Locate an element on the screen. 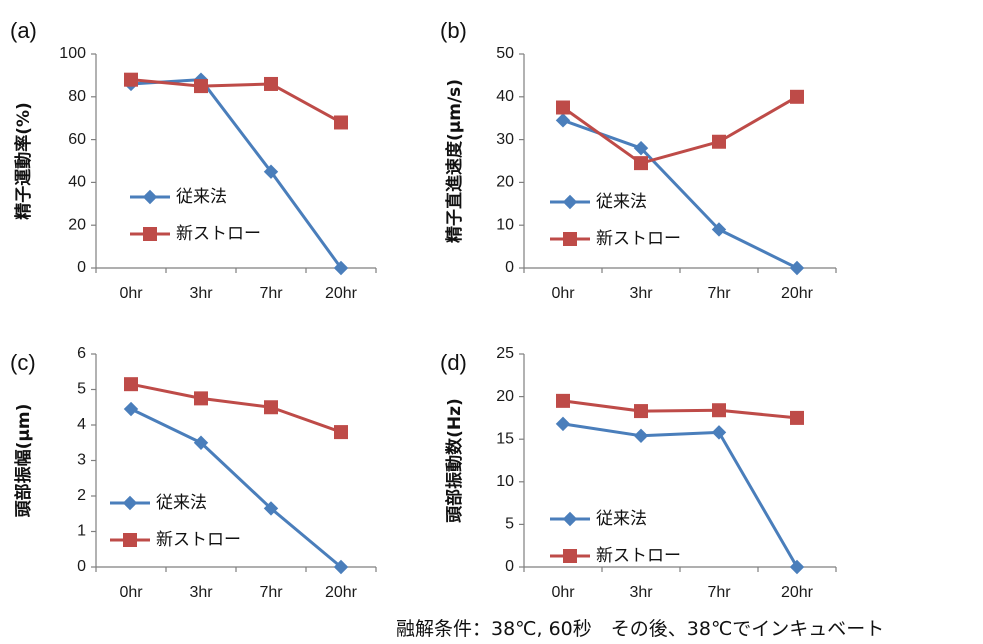  panel-label: (a) is located at coordinates (23, 30).